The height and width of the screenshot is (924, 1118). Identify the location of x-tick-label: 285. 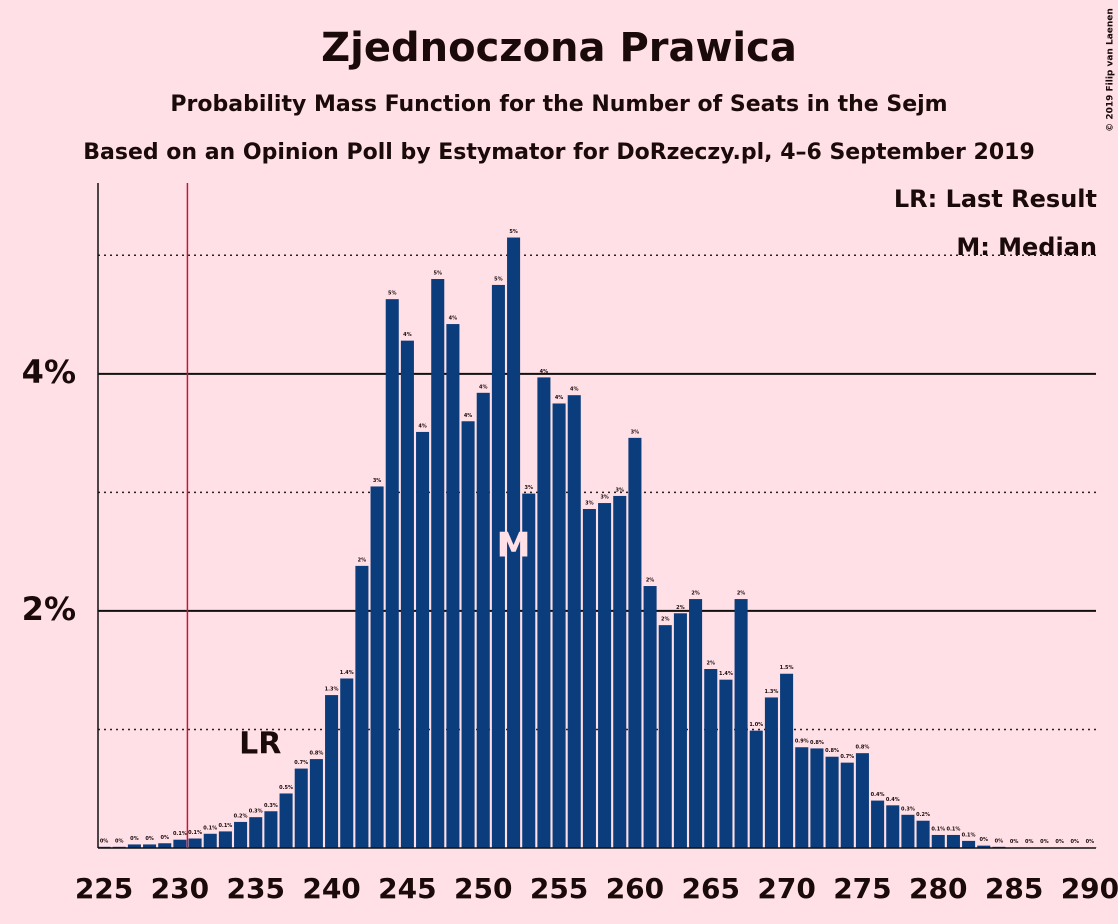
(1014, 888).